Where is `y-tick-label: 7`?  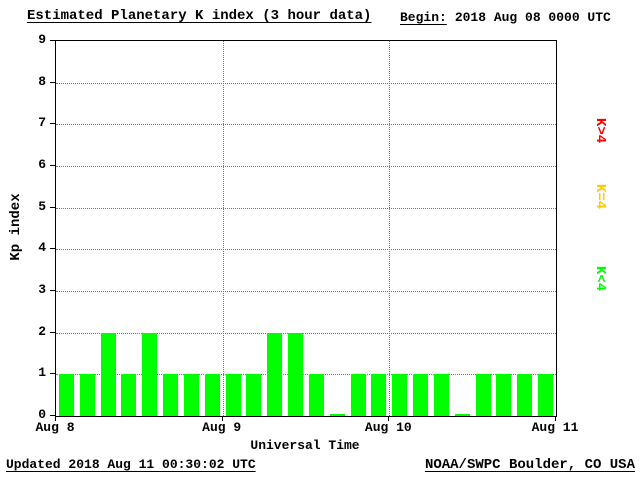
y-tick-label: 7 is located at coordinates (42, 123).